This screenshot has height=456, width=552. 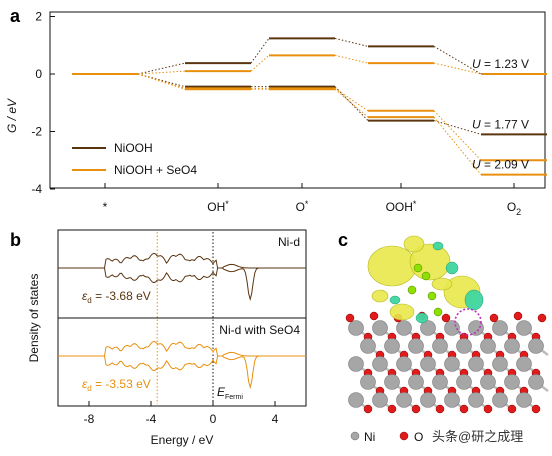 I want to click on ni-d-spin-up, so click(x=182, y=260).